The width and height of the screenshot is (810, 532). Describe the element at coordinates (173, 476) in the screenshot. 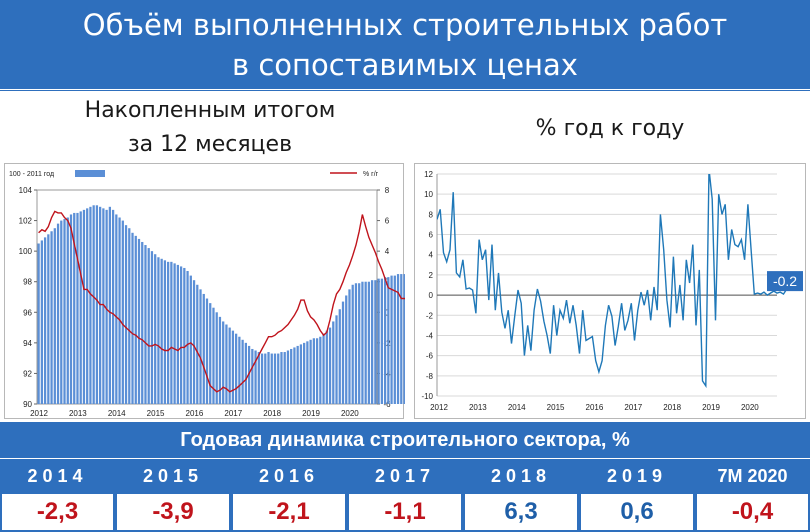

I see `year-cell: 2015` at that location.